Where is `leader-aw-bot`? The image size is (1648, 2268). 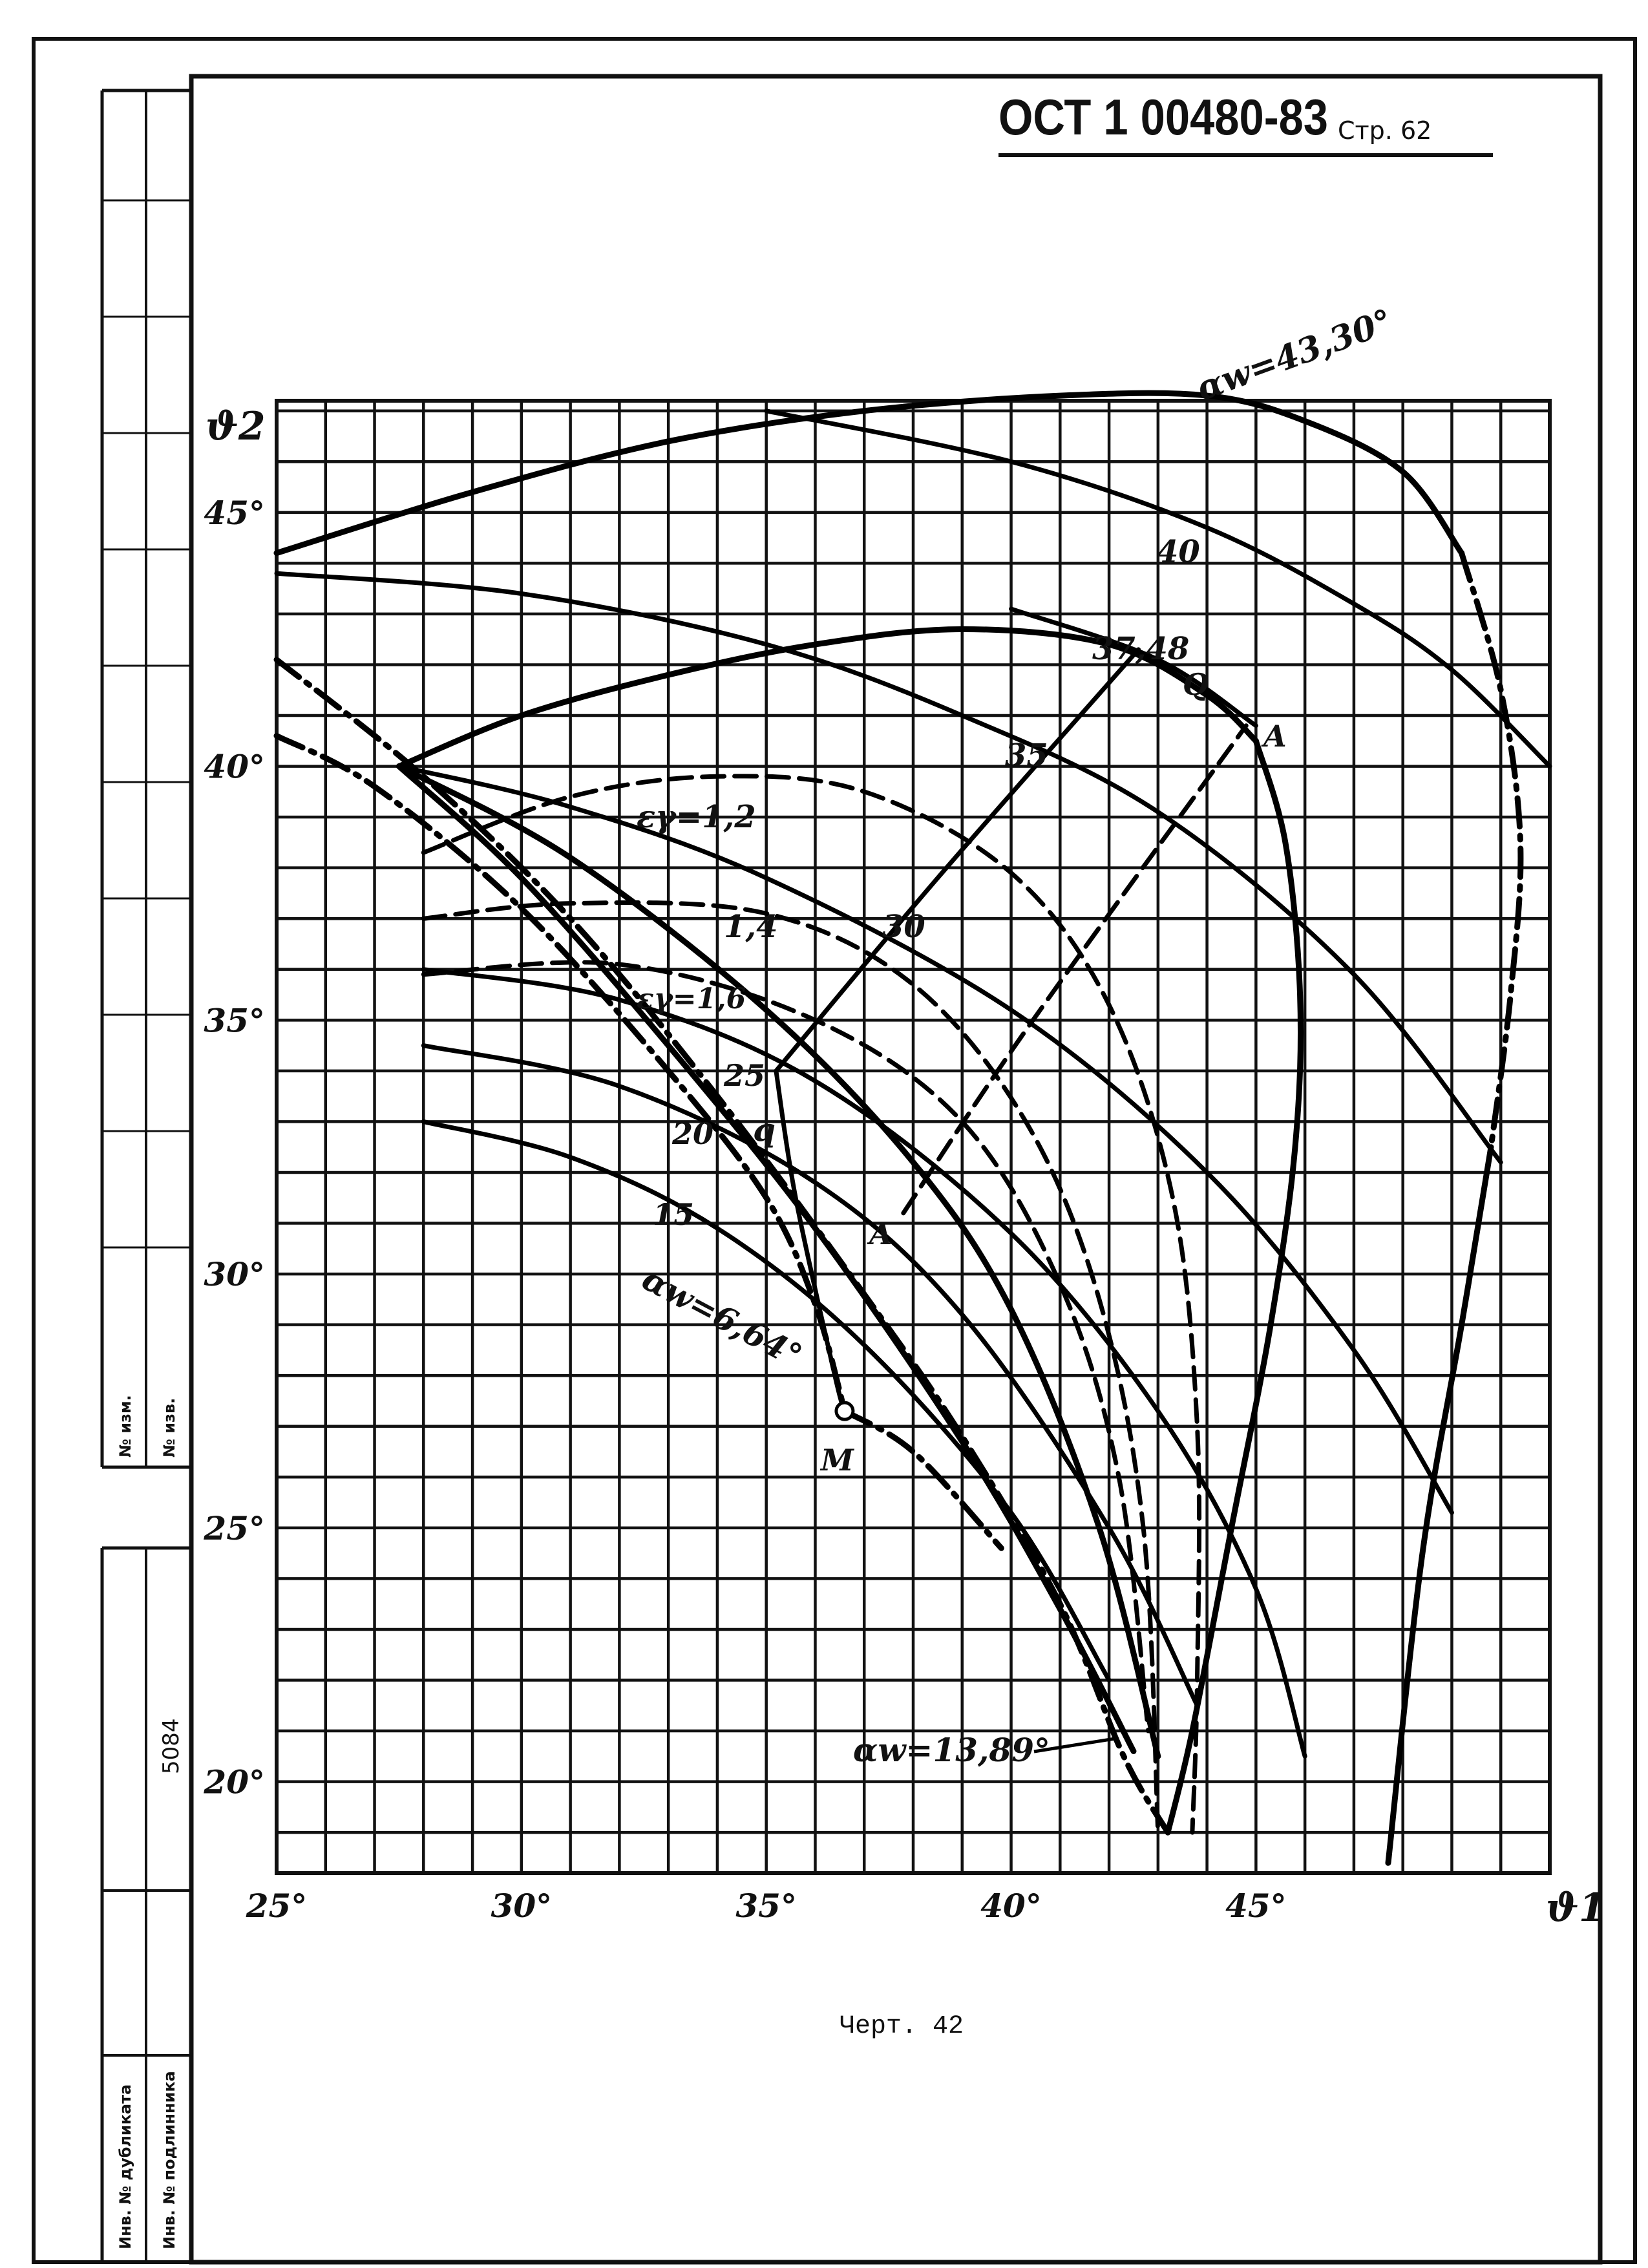
leader-aw-bot is located at coordinates (1074, 1745).